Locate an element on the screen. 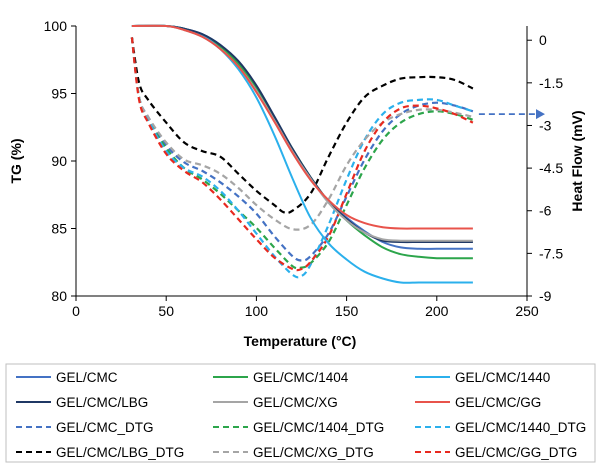 This screenshot has width=601, height=465. legend-label: GEL/CMC/GG_DTG is located at coordinates (516, 452).